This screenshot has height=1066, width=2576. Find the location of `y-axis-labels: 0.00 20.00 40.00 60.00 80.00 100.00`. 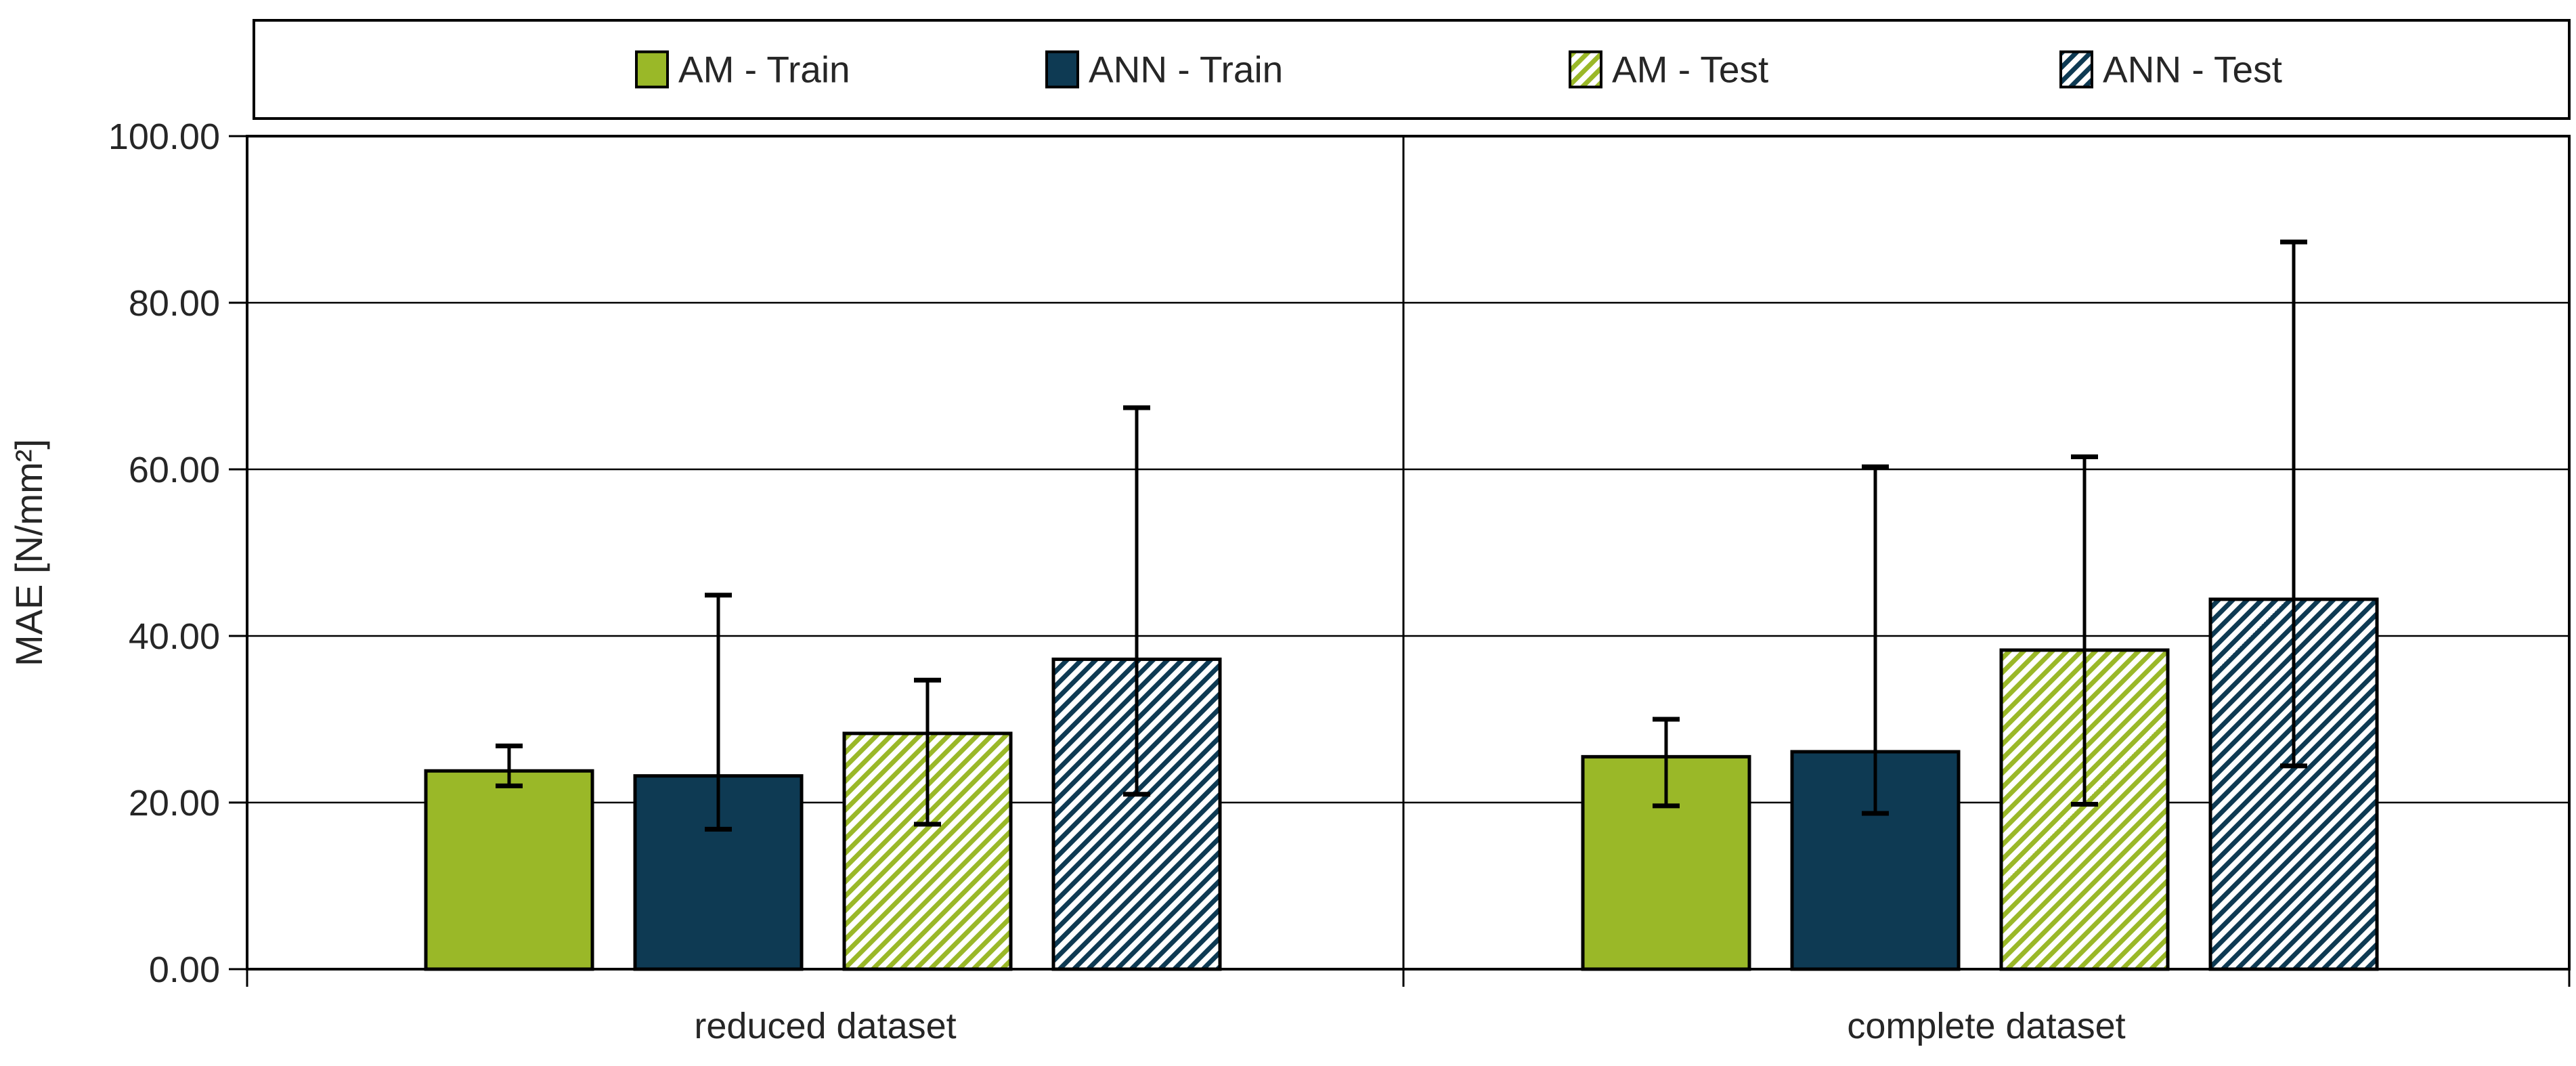

y-axis-labels: 0.00 20.00 40.00 60.00 80.00 100.00 is located at coordinates (164, 553).